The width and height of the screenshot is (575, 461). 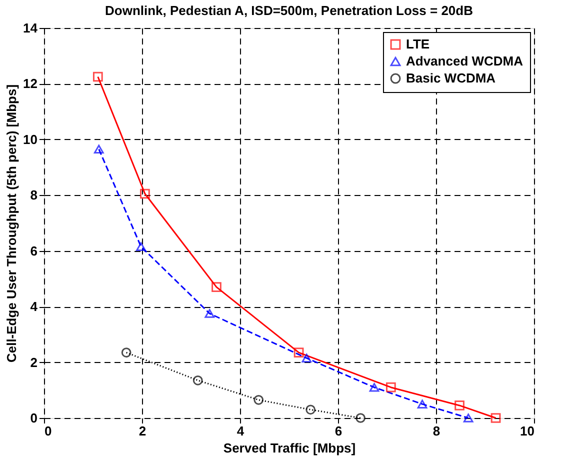 I want to click on y-tick-label: 6, so click(x=34, y=250).